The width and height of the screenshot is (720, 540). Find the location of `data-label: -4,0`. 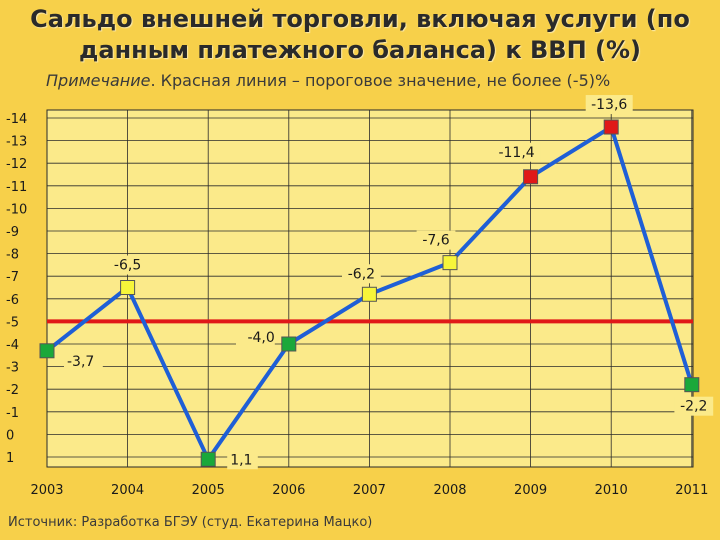

data-label: -4,0 is located at coordinates (260, 338).